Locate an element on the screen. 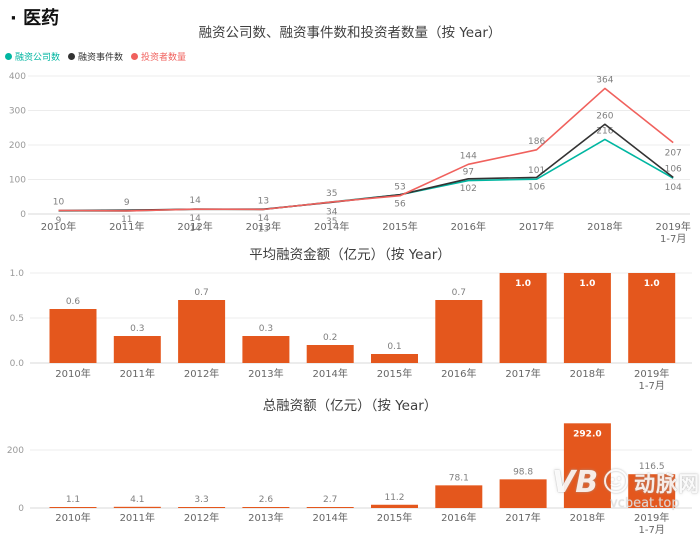  total-funding-chart-title: 总融资额（亿元）（按 Year） is located at coordinates (350, 406).